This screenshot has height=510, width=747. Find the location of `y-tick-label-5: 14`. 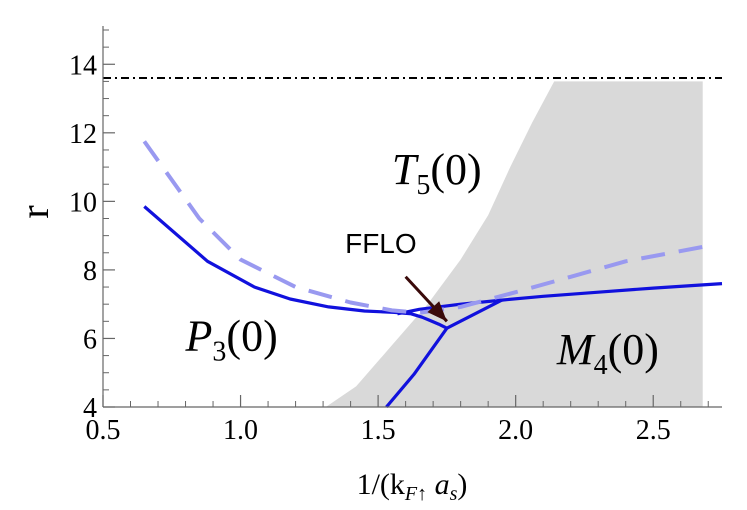

y-tick-label-5: 14 is located at coordinates (83, 65).